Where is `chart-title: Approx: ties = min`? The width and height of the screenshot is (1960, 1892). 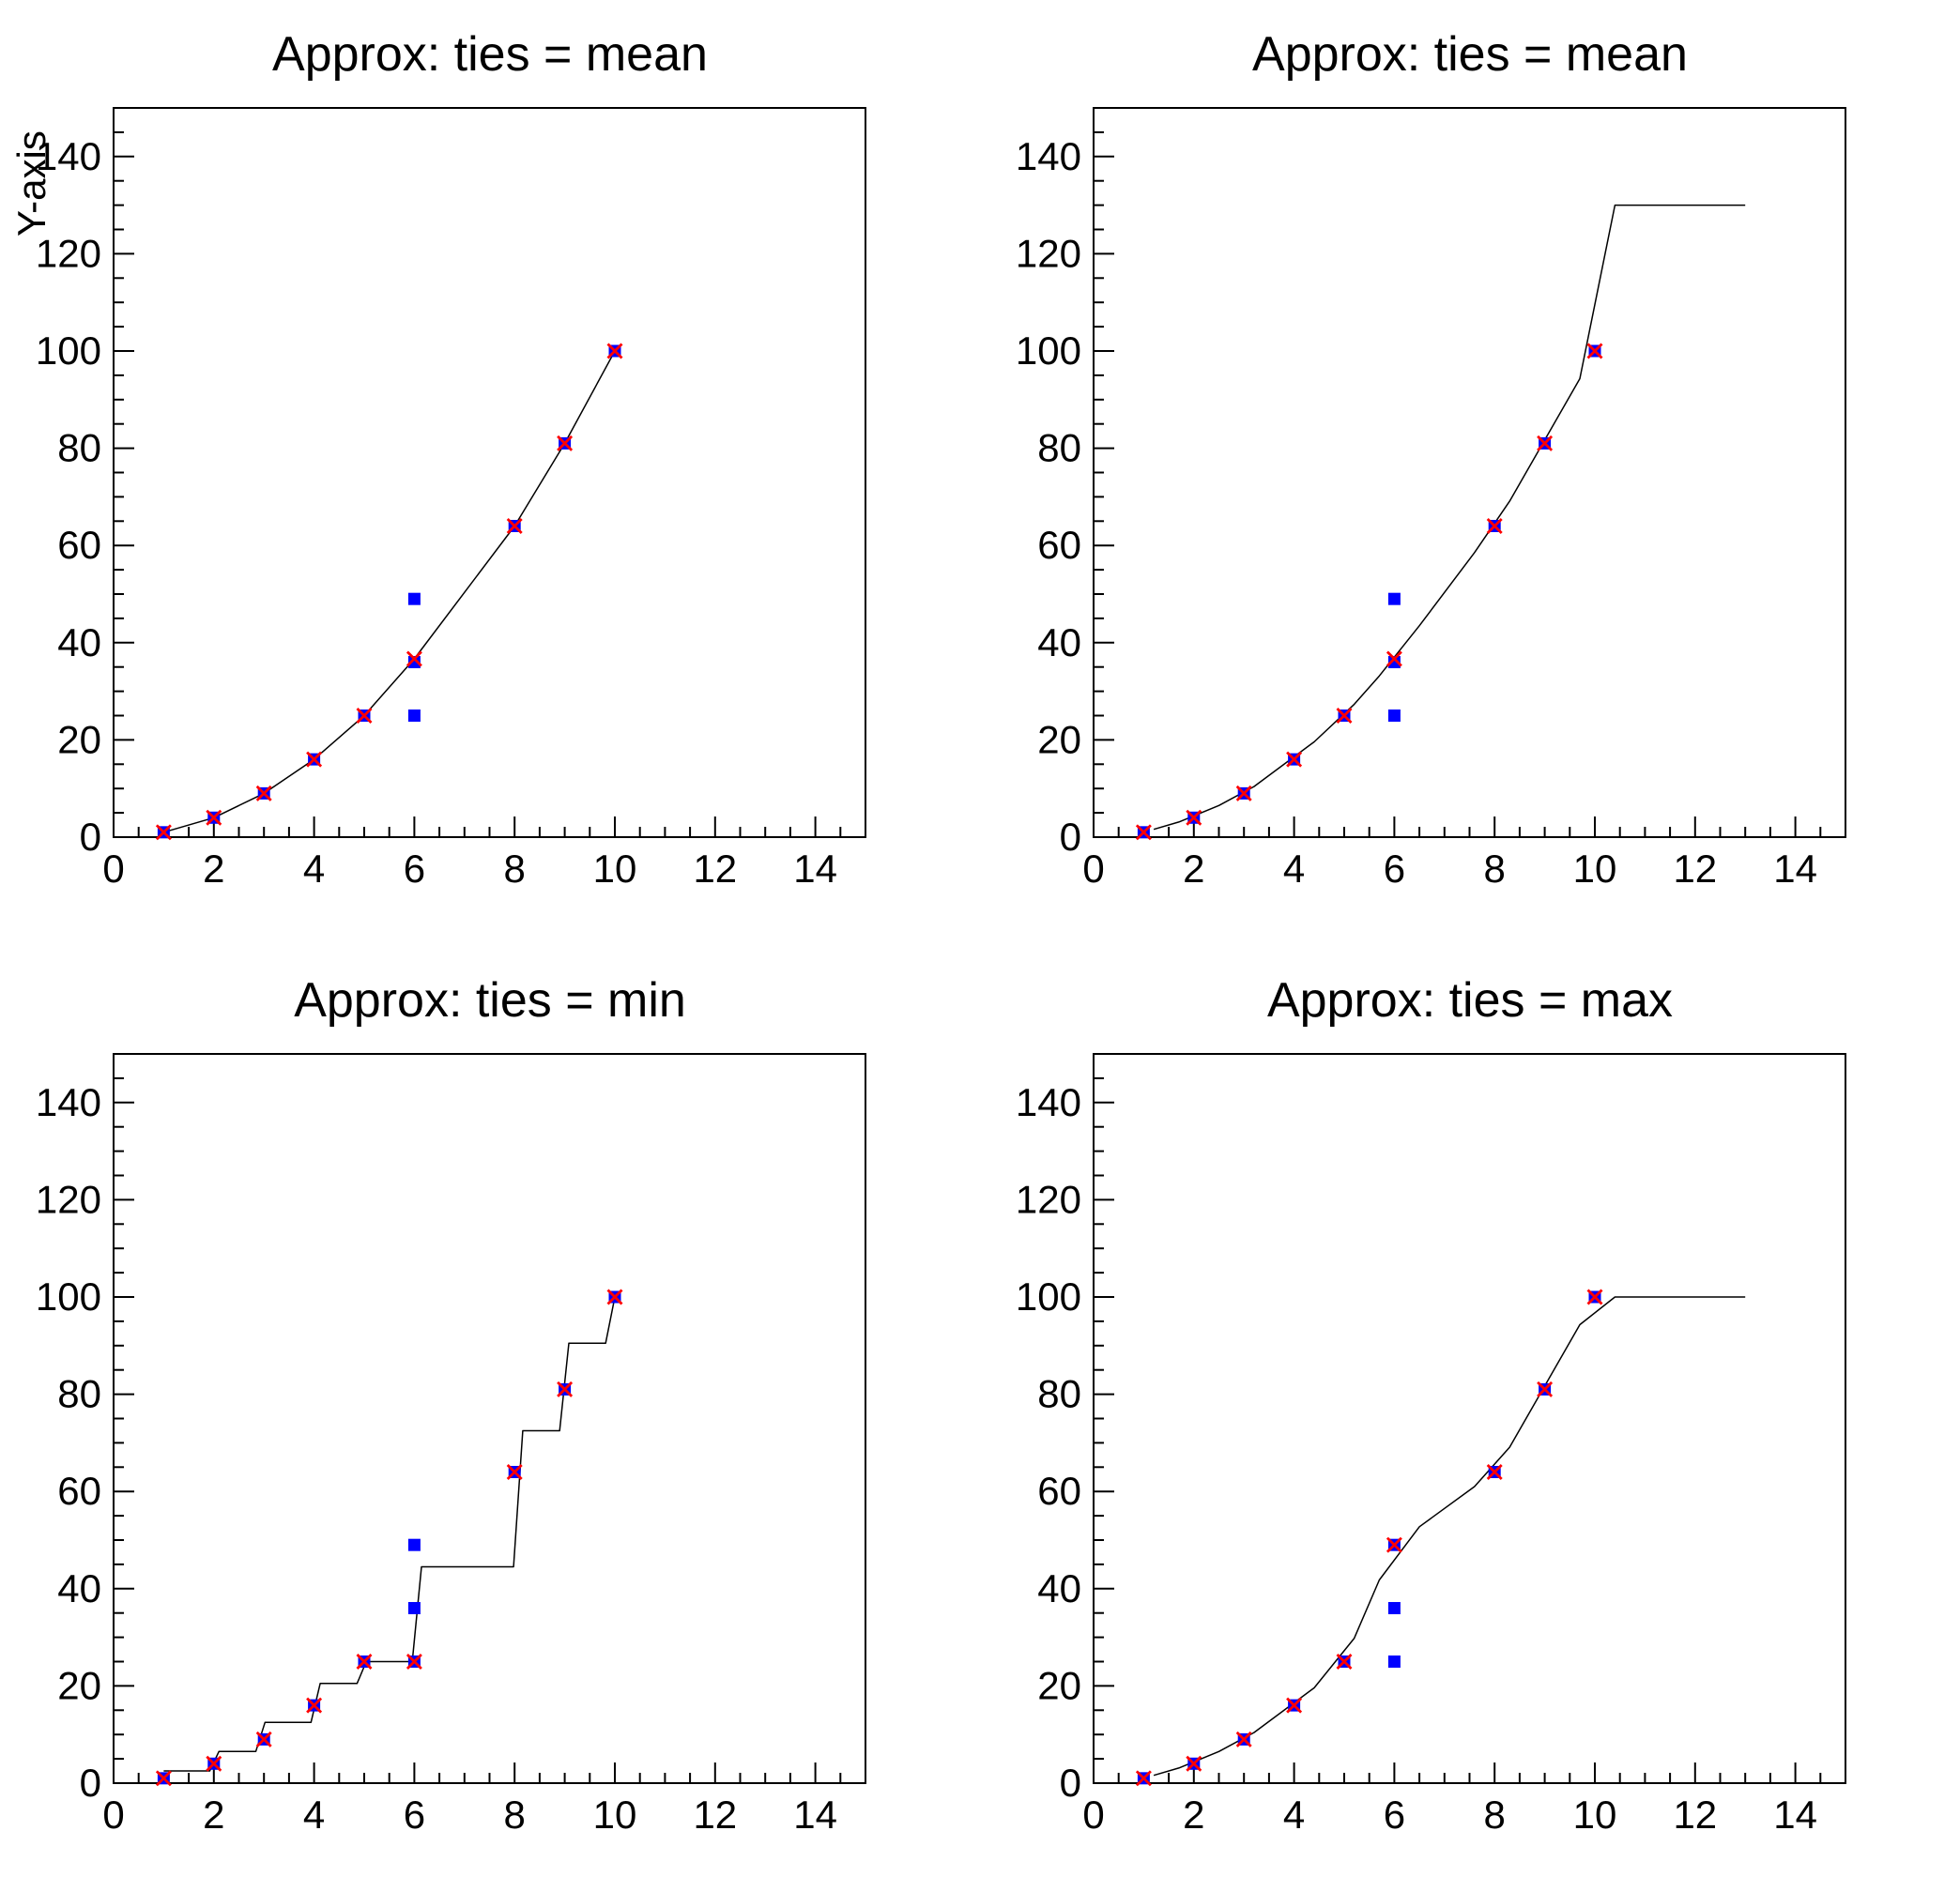 chart-title: Approx: ties = min is located at coordinates (490, 1000).